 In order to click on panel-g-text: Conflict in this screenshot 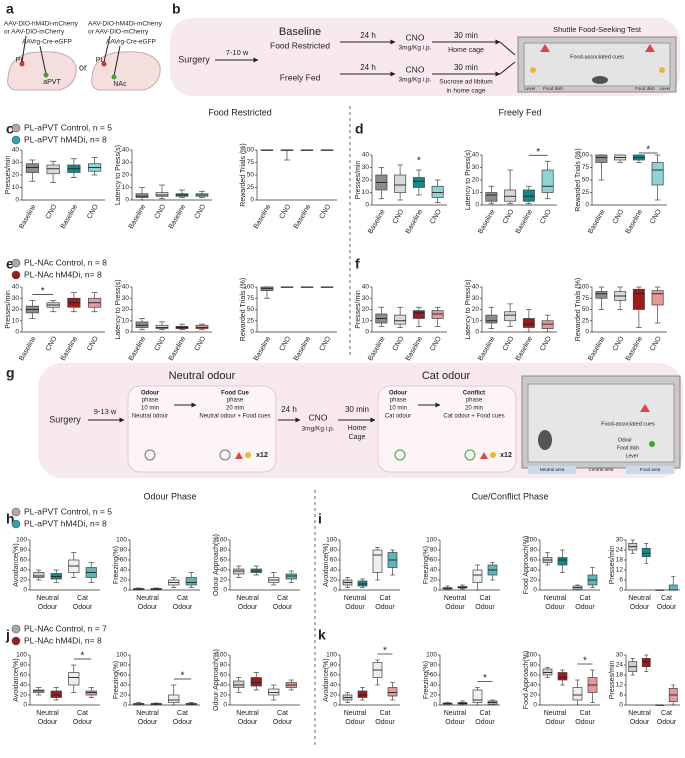, I will do `click(474, 394)`.